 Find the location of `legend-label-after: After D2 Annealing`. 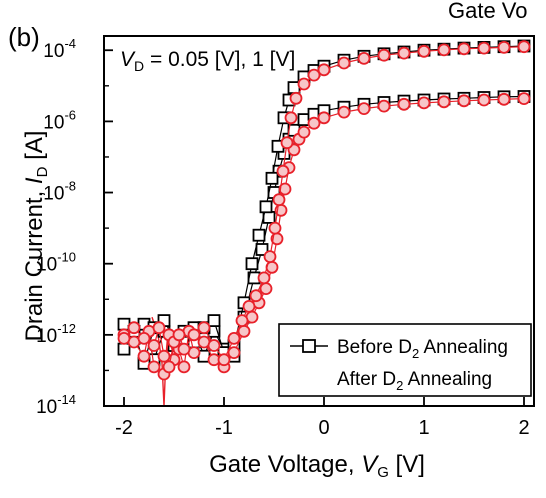

legend-label-after: After D2 Annealing is located at coordinates (414, 381).